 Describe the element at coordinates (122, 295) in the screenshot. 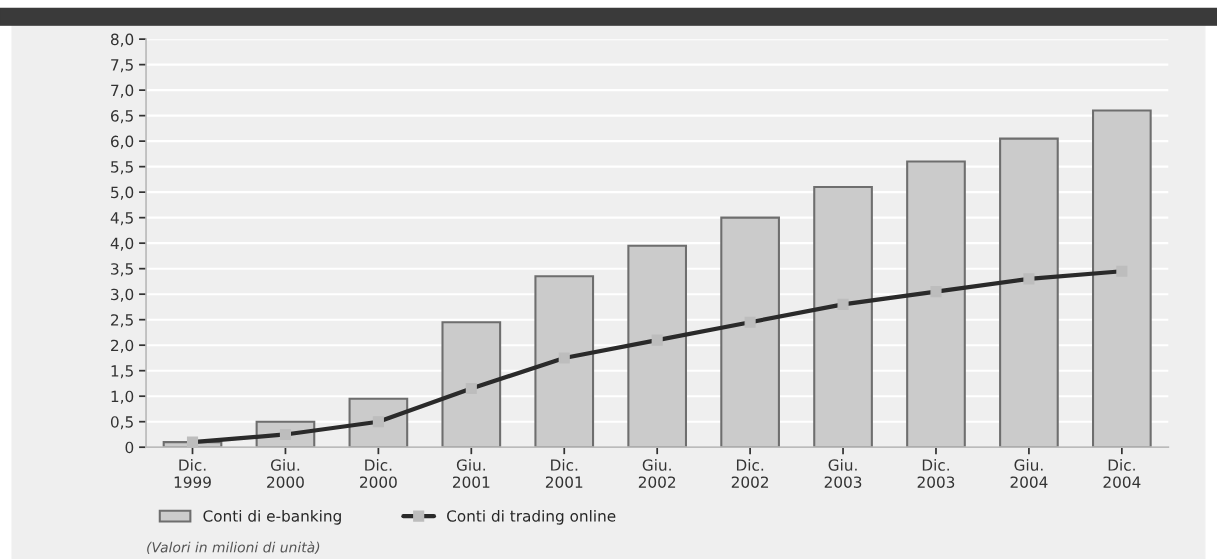

I see `y-tick-label: 3,0` at that location.